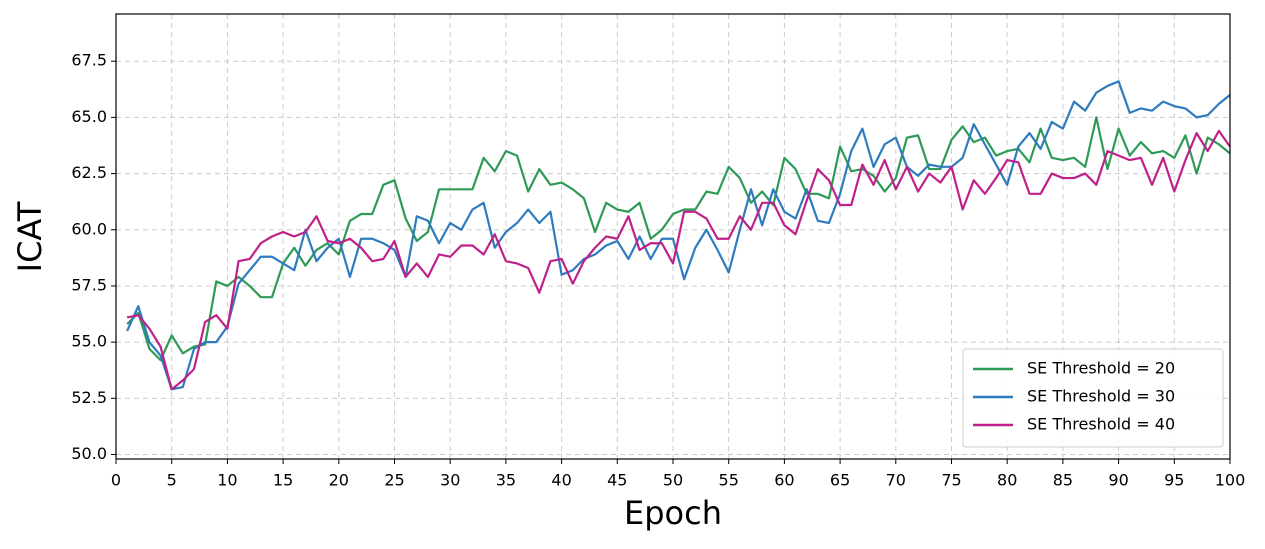 Image resolution: width=1265 pixels, height=549 pixels. What do you see at coordinates (1174, 480) in the screenshot?
I see `x-tick-label: 95` at bounding box center [1174, 480].